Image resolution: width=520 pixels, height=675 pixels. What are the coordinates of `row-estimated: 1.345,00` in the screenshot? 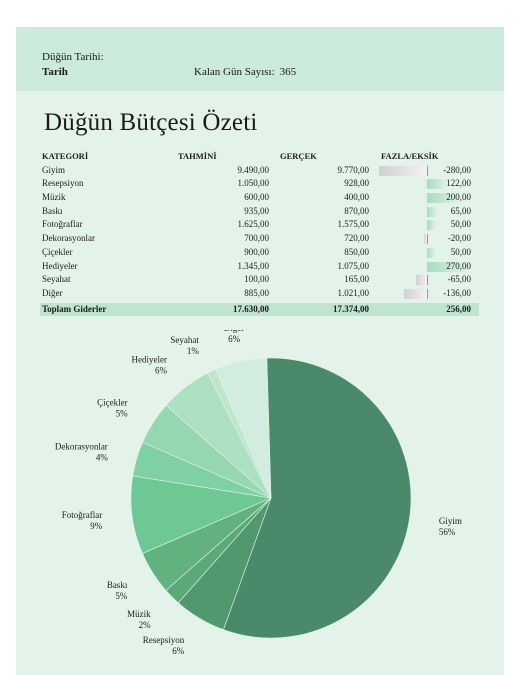 It's located at (253, 265).